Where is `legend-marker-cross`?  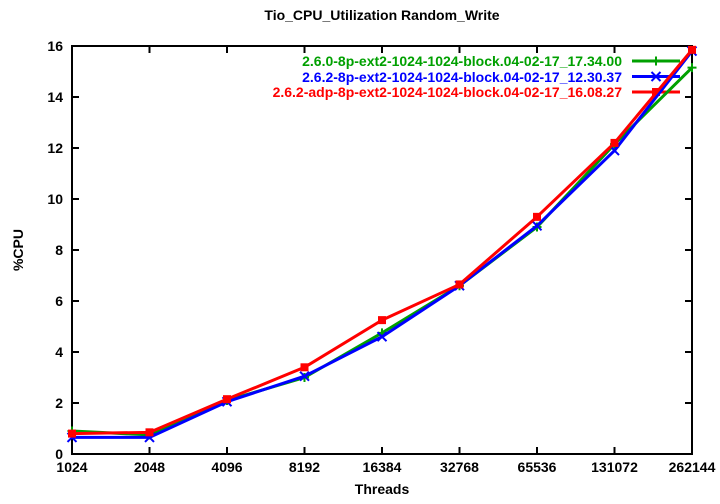
legend-marker-cross is located at coordinates (656, 76).